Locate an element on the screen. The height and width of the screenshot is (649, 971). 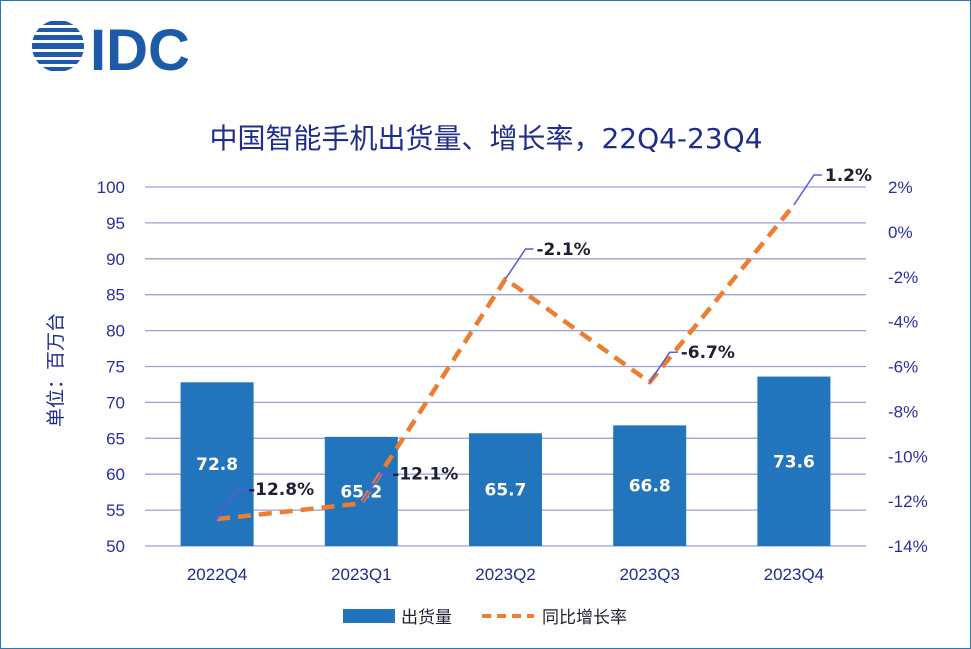
right-tick-label: 0% is located at coordinates (900, 232).